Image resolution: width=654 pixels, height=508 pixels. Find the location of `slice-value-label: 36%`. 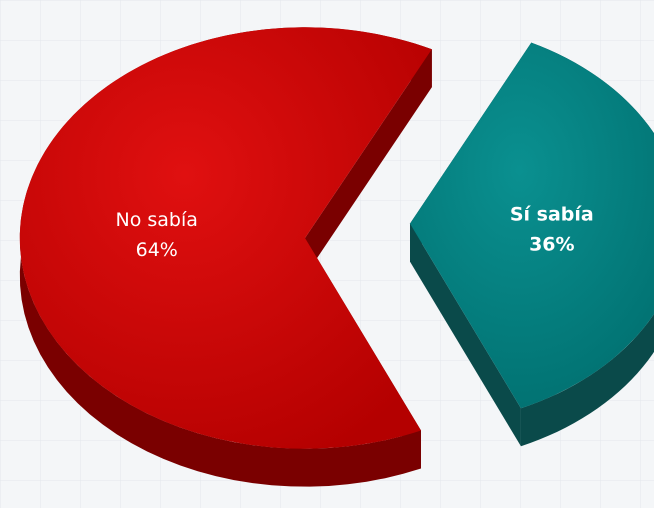

slice-value-label: 36% is located at coordinates (551, 244).